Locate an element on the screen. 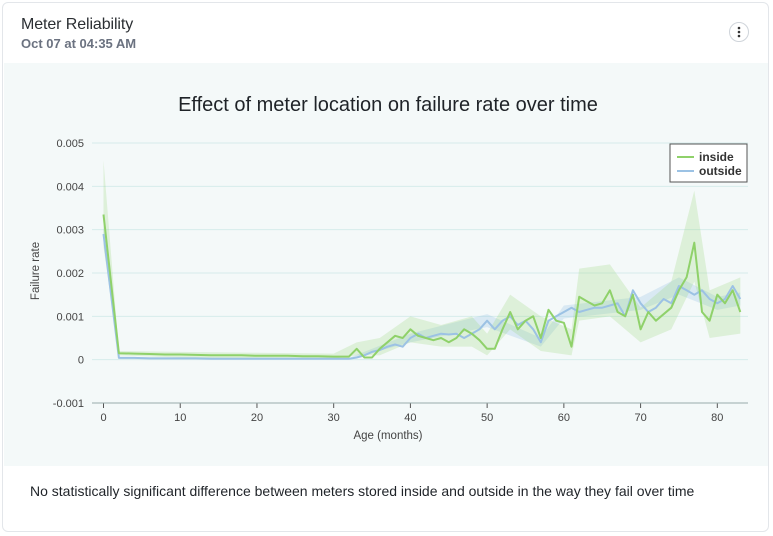  x-tick-label: 10 is located at coordinates (180, 418).